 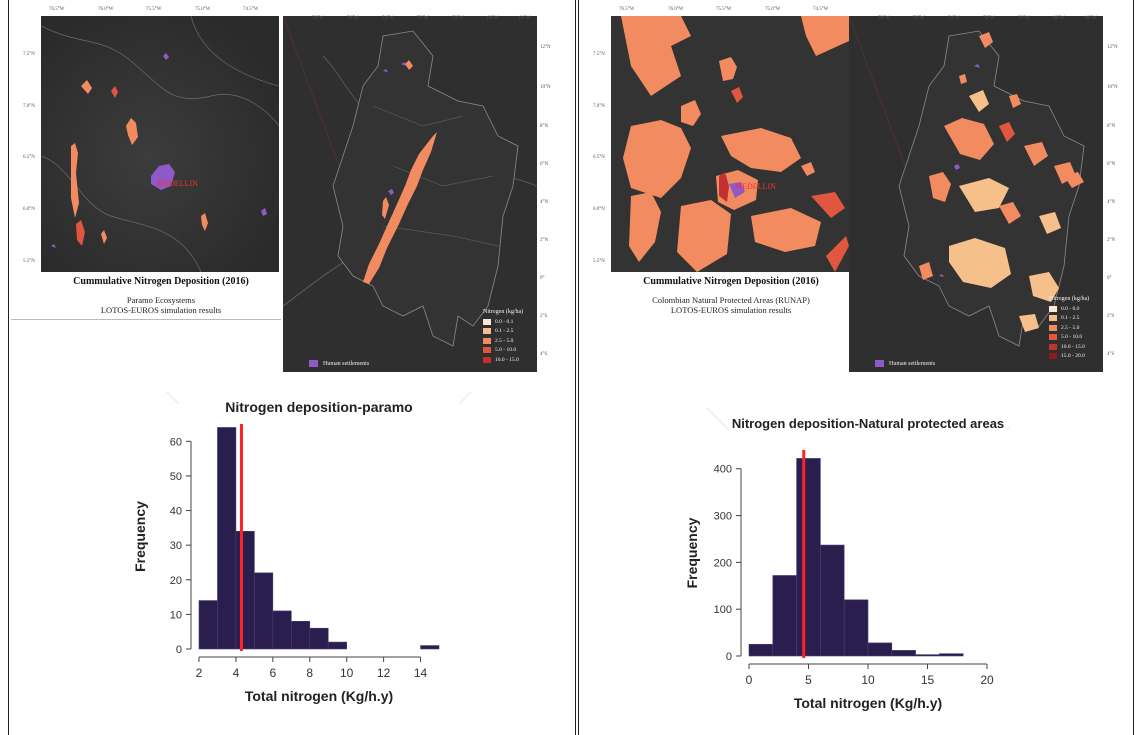 What do you see at coordinates (504, 321) in the screenshot?
I see `legend-label: 0.0 - 0.1` at bounding box center [504, 321].